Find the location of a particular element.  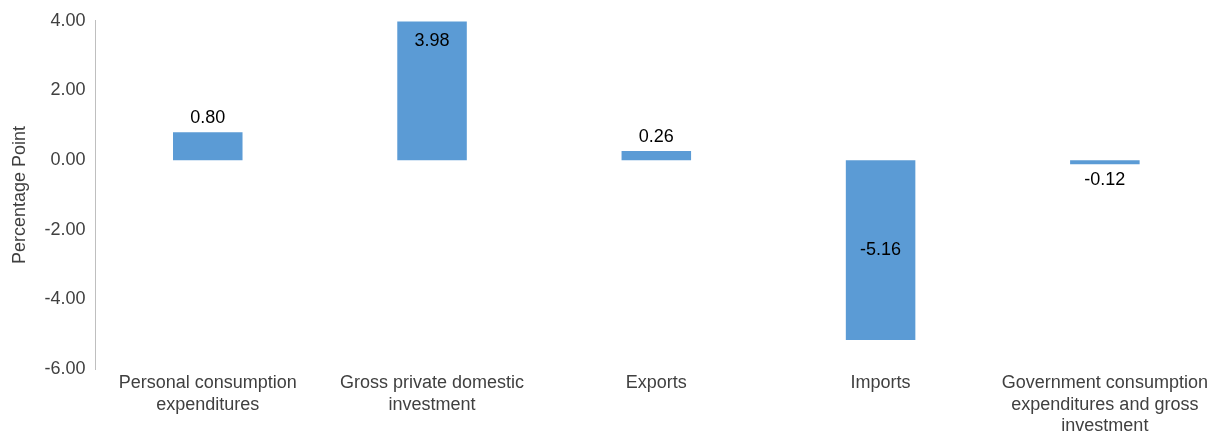

x-tick-label: Exports is located at coordinates (656, 381).